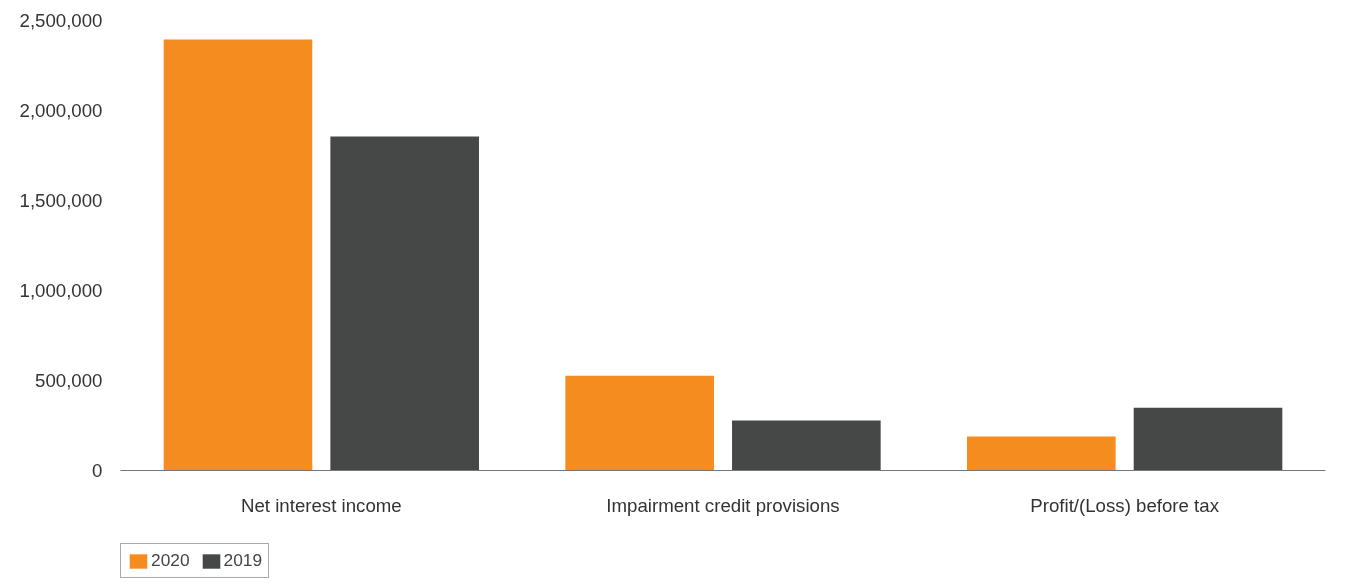 This screenshot has width=1347, height=583. I want to click on y-tick-label: 2,000,000, so click(61, 110).